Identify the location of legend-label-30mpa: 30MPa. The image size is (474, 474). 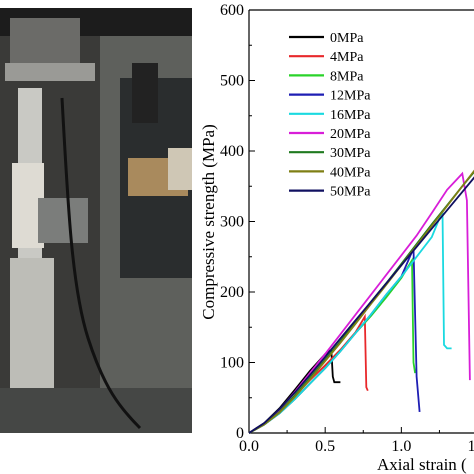
(350, 153).